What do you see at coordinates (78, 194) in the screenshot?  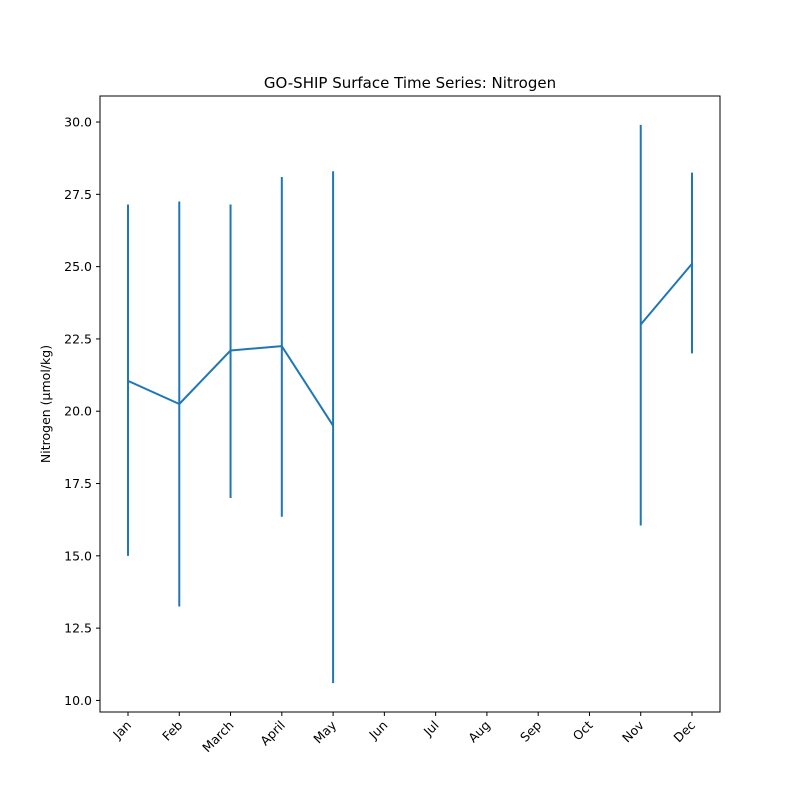 I see `y-tick-label: 27.5` at bounding box center [78, 194].